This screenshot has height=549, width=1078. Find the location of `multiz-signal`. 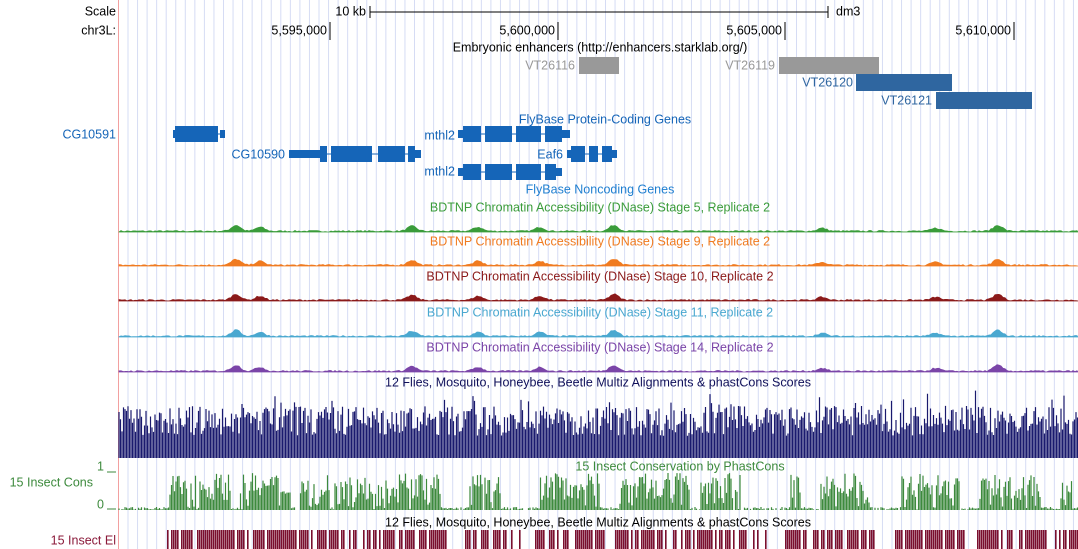

multiz-signal is located at coordinates (598, 424).